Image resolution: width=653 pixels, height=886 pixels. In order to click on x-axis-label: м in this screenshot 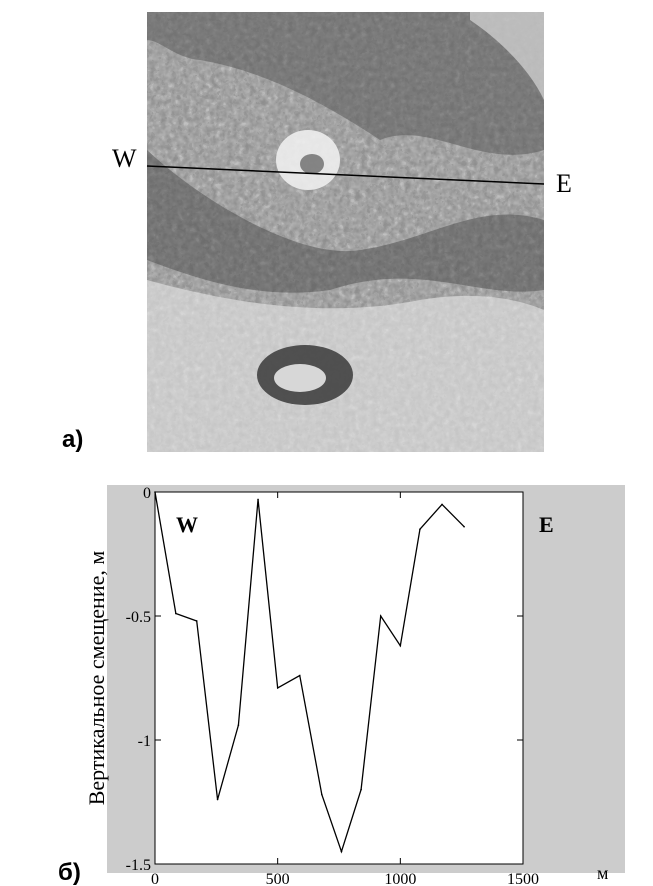, I will do `click(602, 873)`.